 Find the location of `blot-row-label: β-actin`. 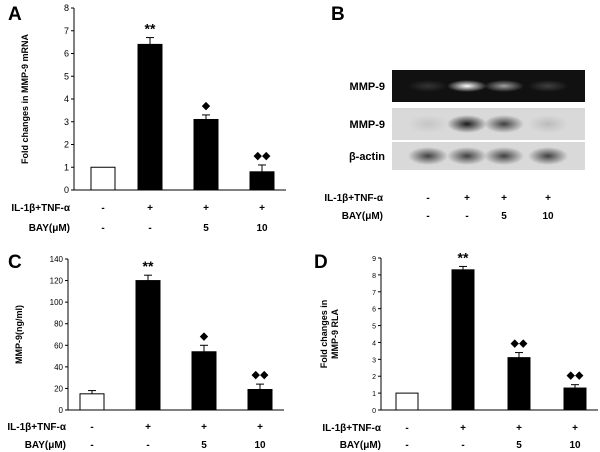

blot-row-label: β-actin is located at coordinates (367, 157).